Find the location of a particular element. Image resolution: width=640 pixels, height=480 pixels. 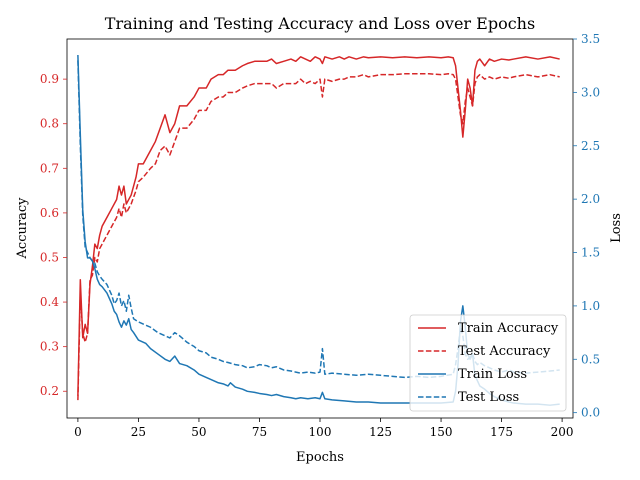

legend-box is located at coordinates (488, 363).